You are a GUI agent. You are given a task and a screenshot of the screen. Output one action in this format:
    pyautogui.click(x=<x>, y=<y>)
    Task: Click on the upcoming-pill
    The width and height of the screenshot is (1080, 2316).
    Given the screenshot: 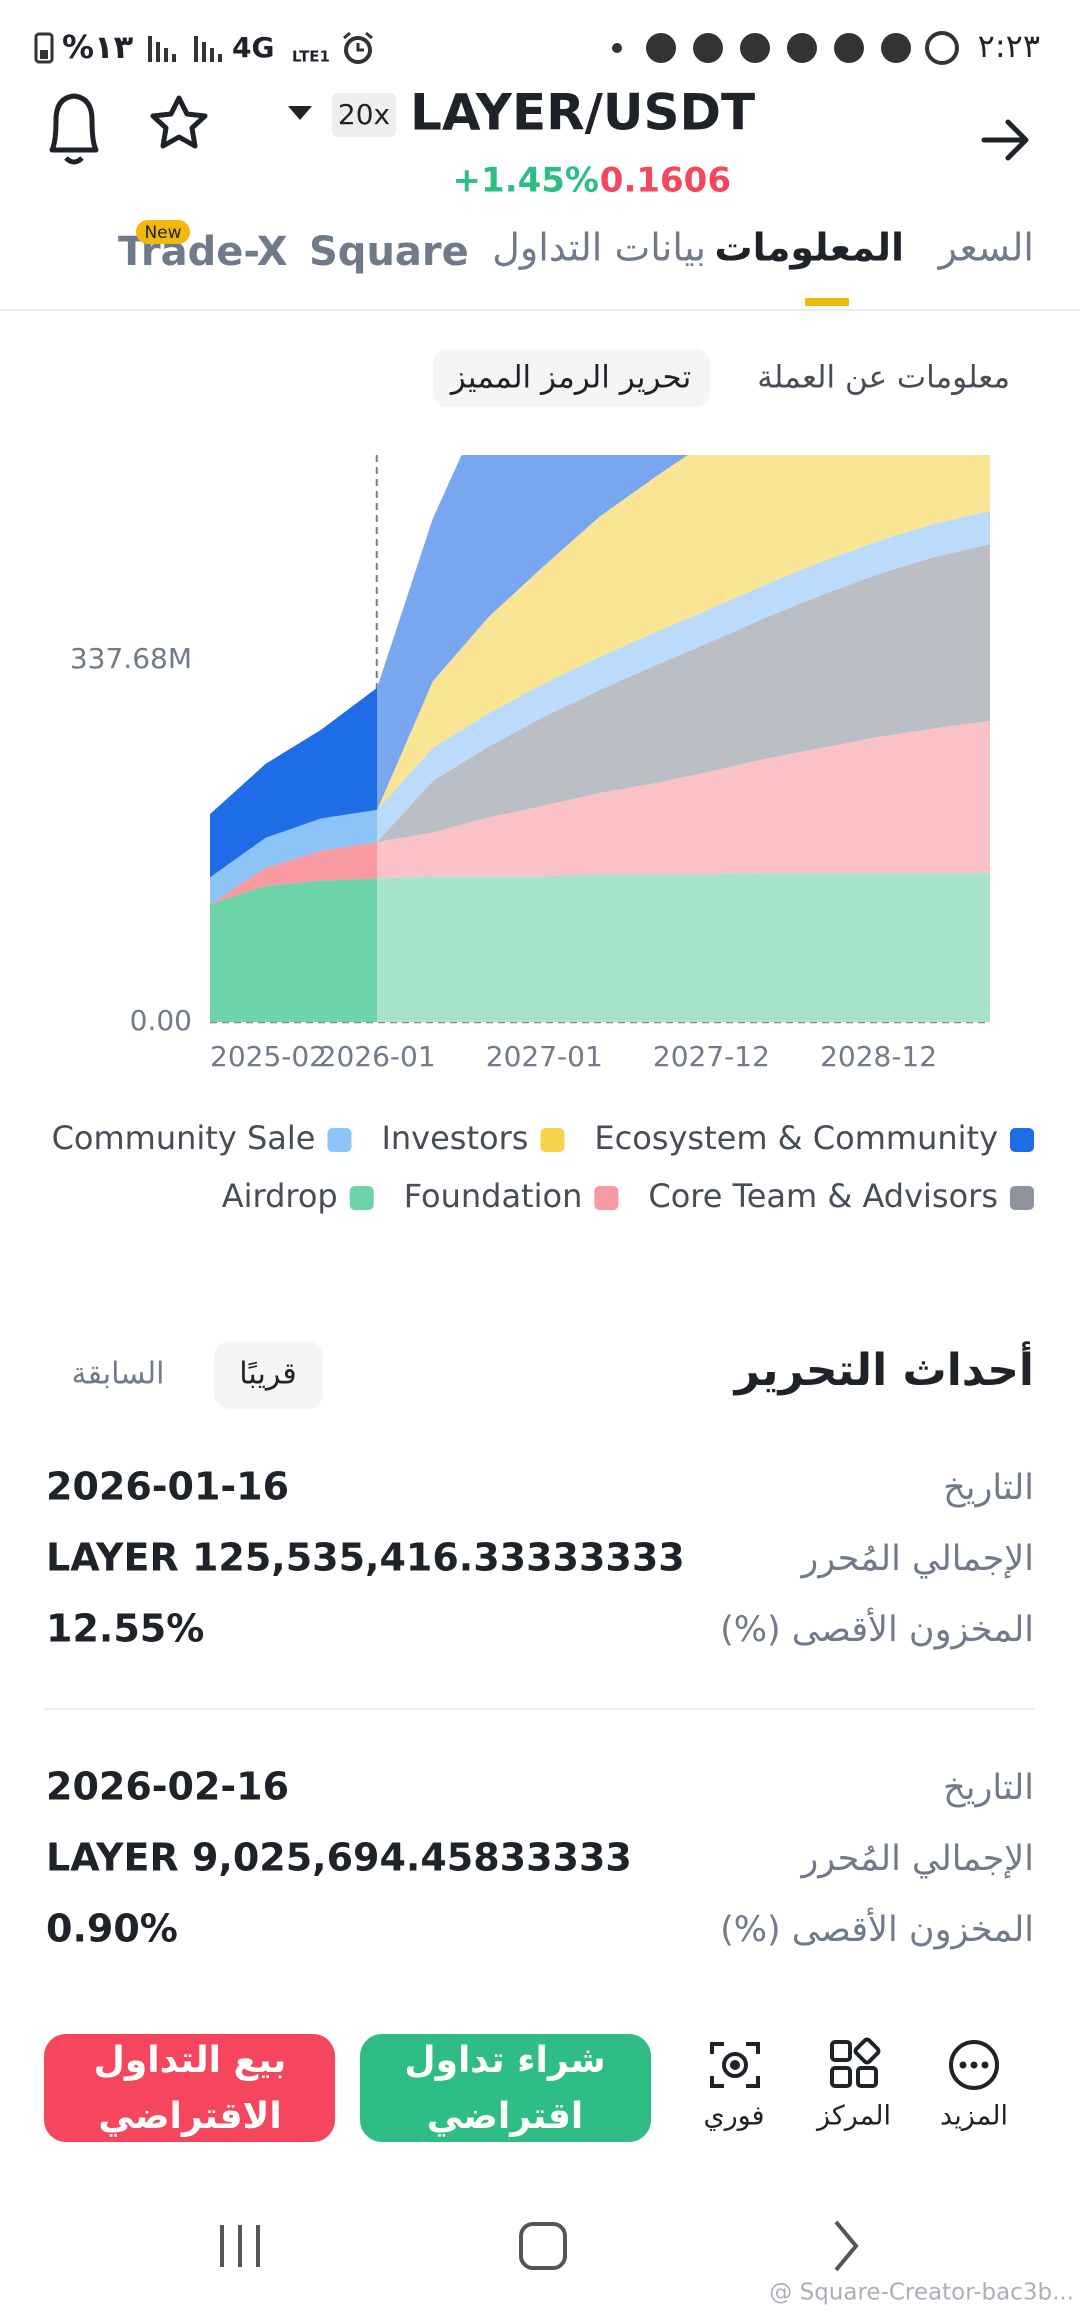 What is the action you would take?
    pyautogui.click(x=268, y=1375)
    